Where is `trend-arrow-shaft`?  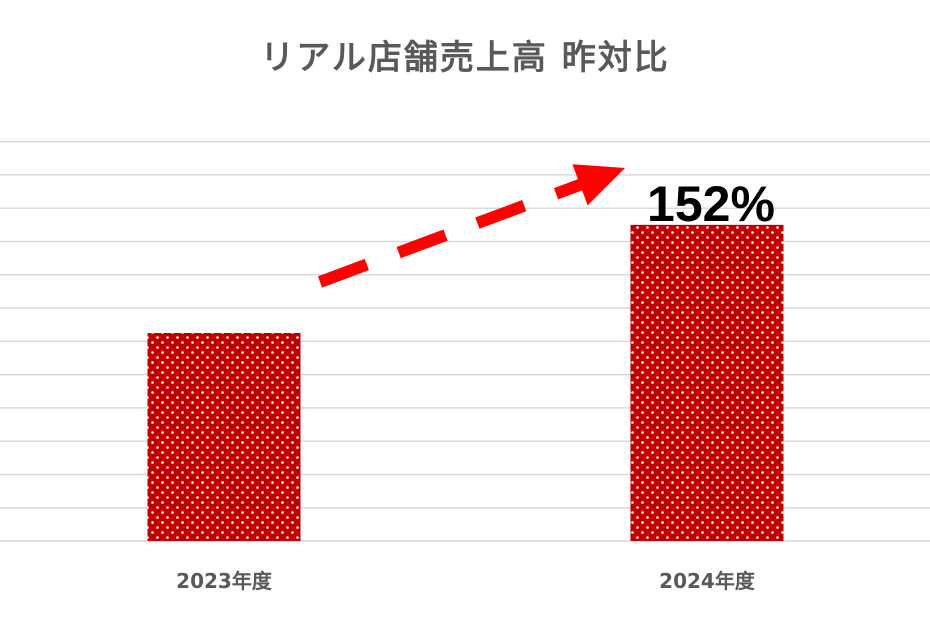
trend-arrow-shaft is located at coordinates (451, 232).